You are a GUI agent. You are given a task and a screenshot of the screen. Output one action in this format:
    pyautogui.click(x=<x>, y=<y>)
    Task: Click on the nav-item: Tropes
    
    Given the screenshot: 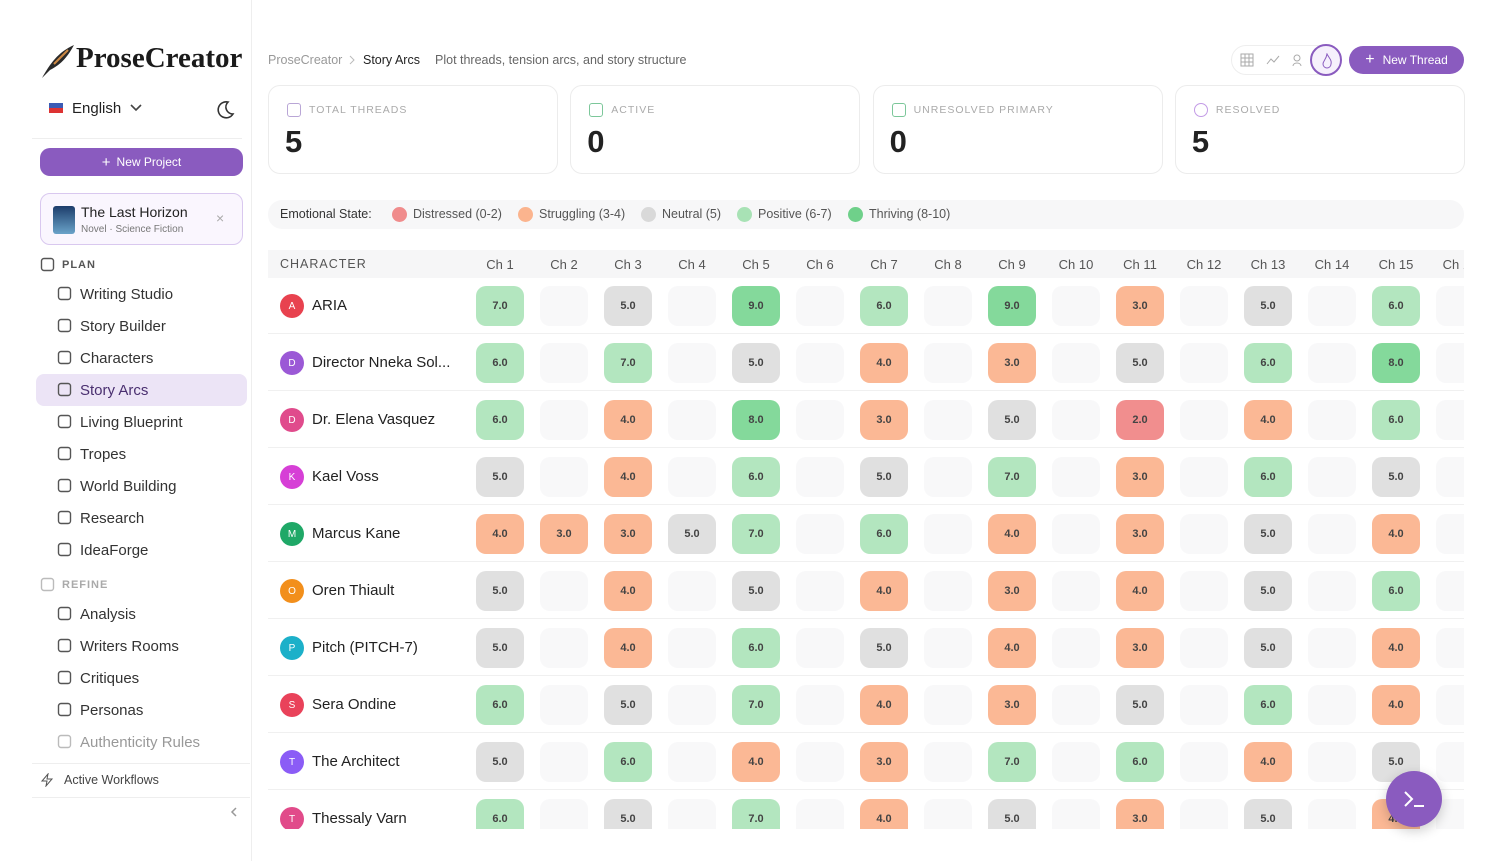 What is the action you would take?
    pyautogui.click(x=103, y=454)
    